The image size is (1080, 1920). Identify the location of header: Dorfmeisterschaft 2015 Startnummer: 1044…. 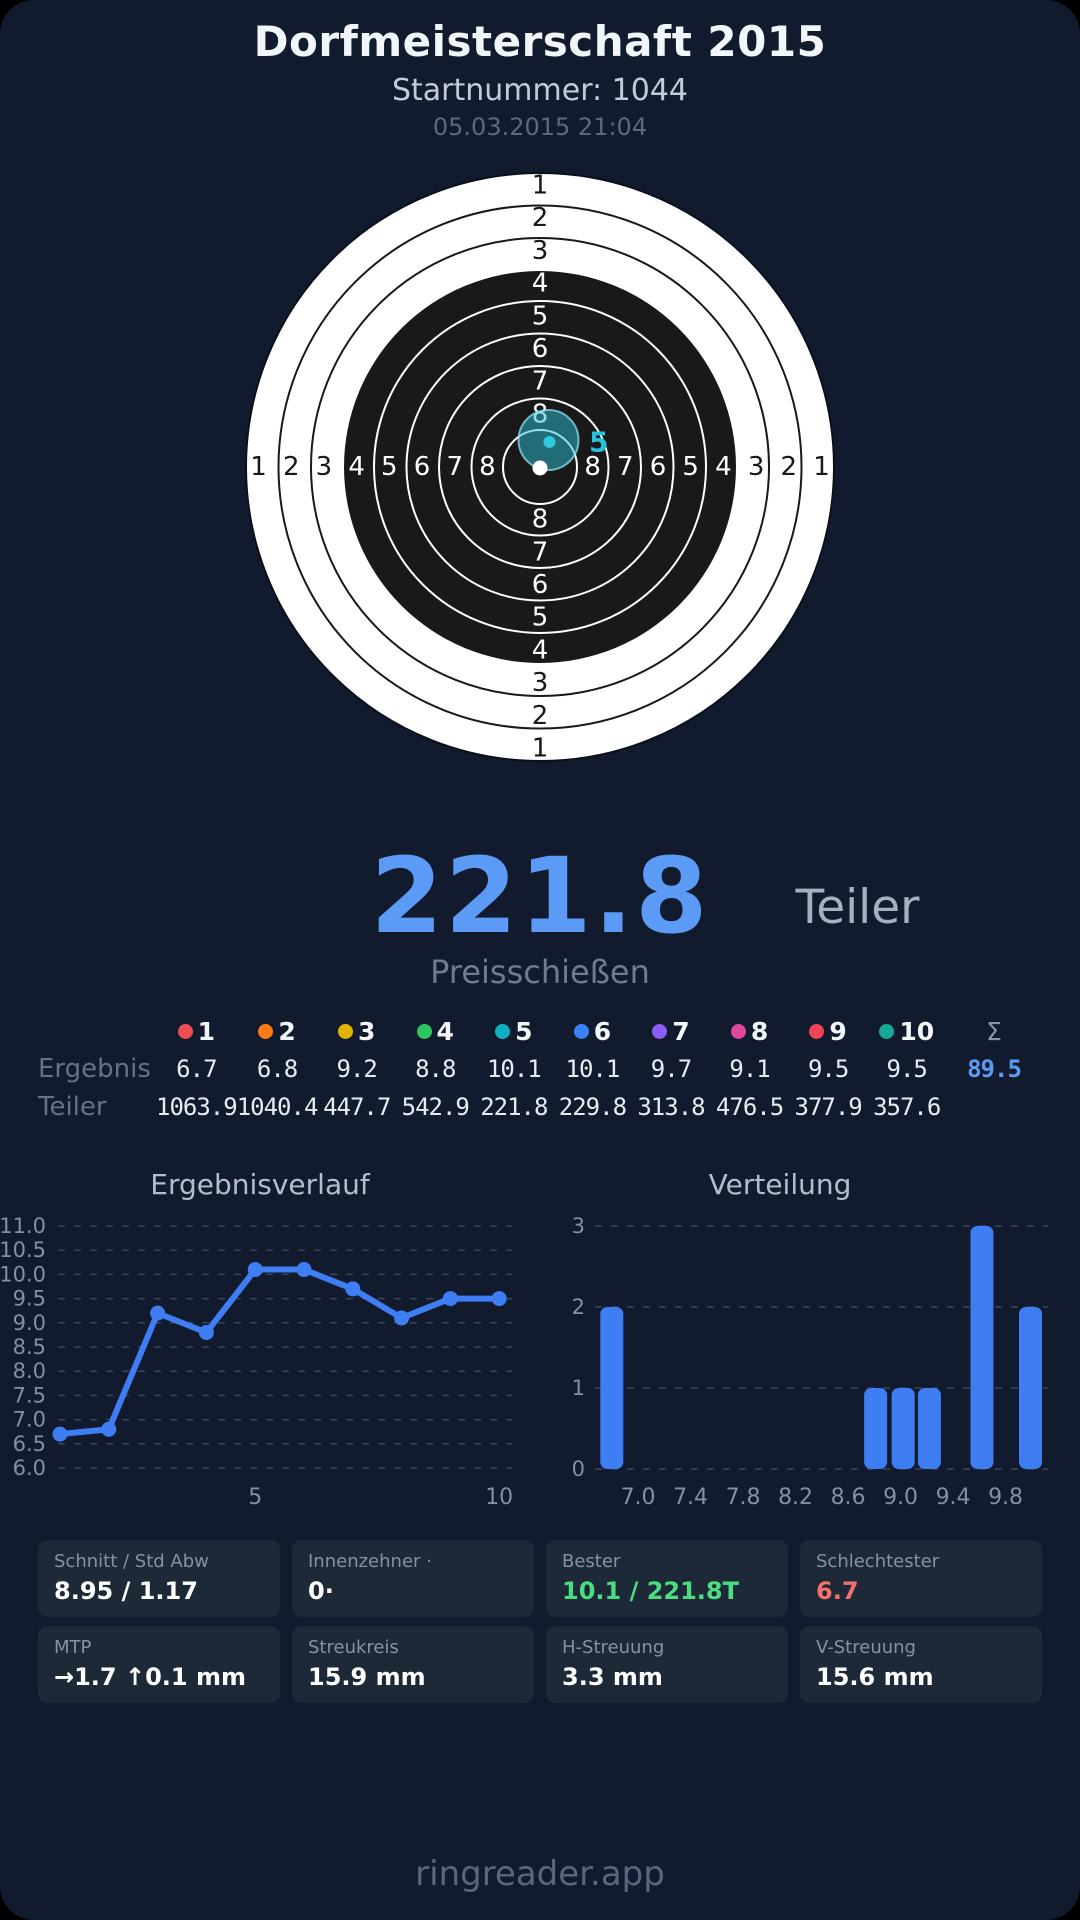
(540, 77).